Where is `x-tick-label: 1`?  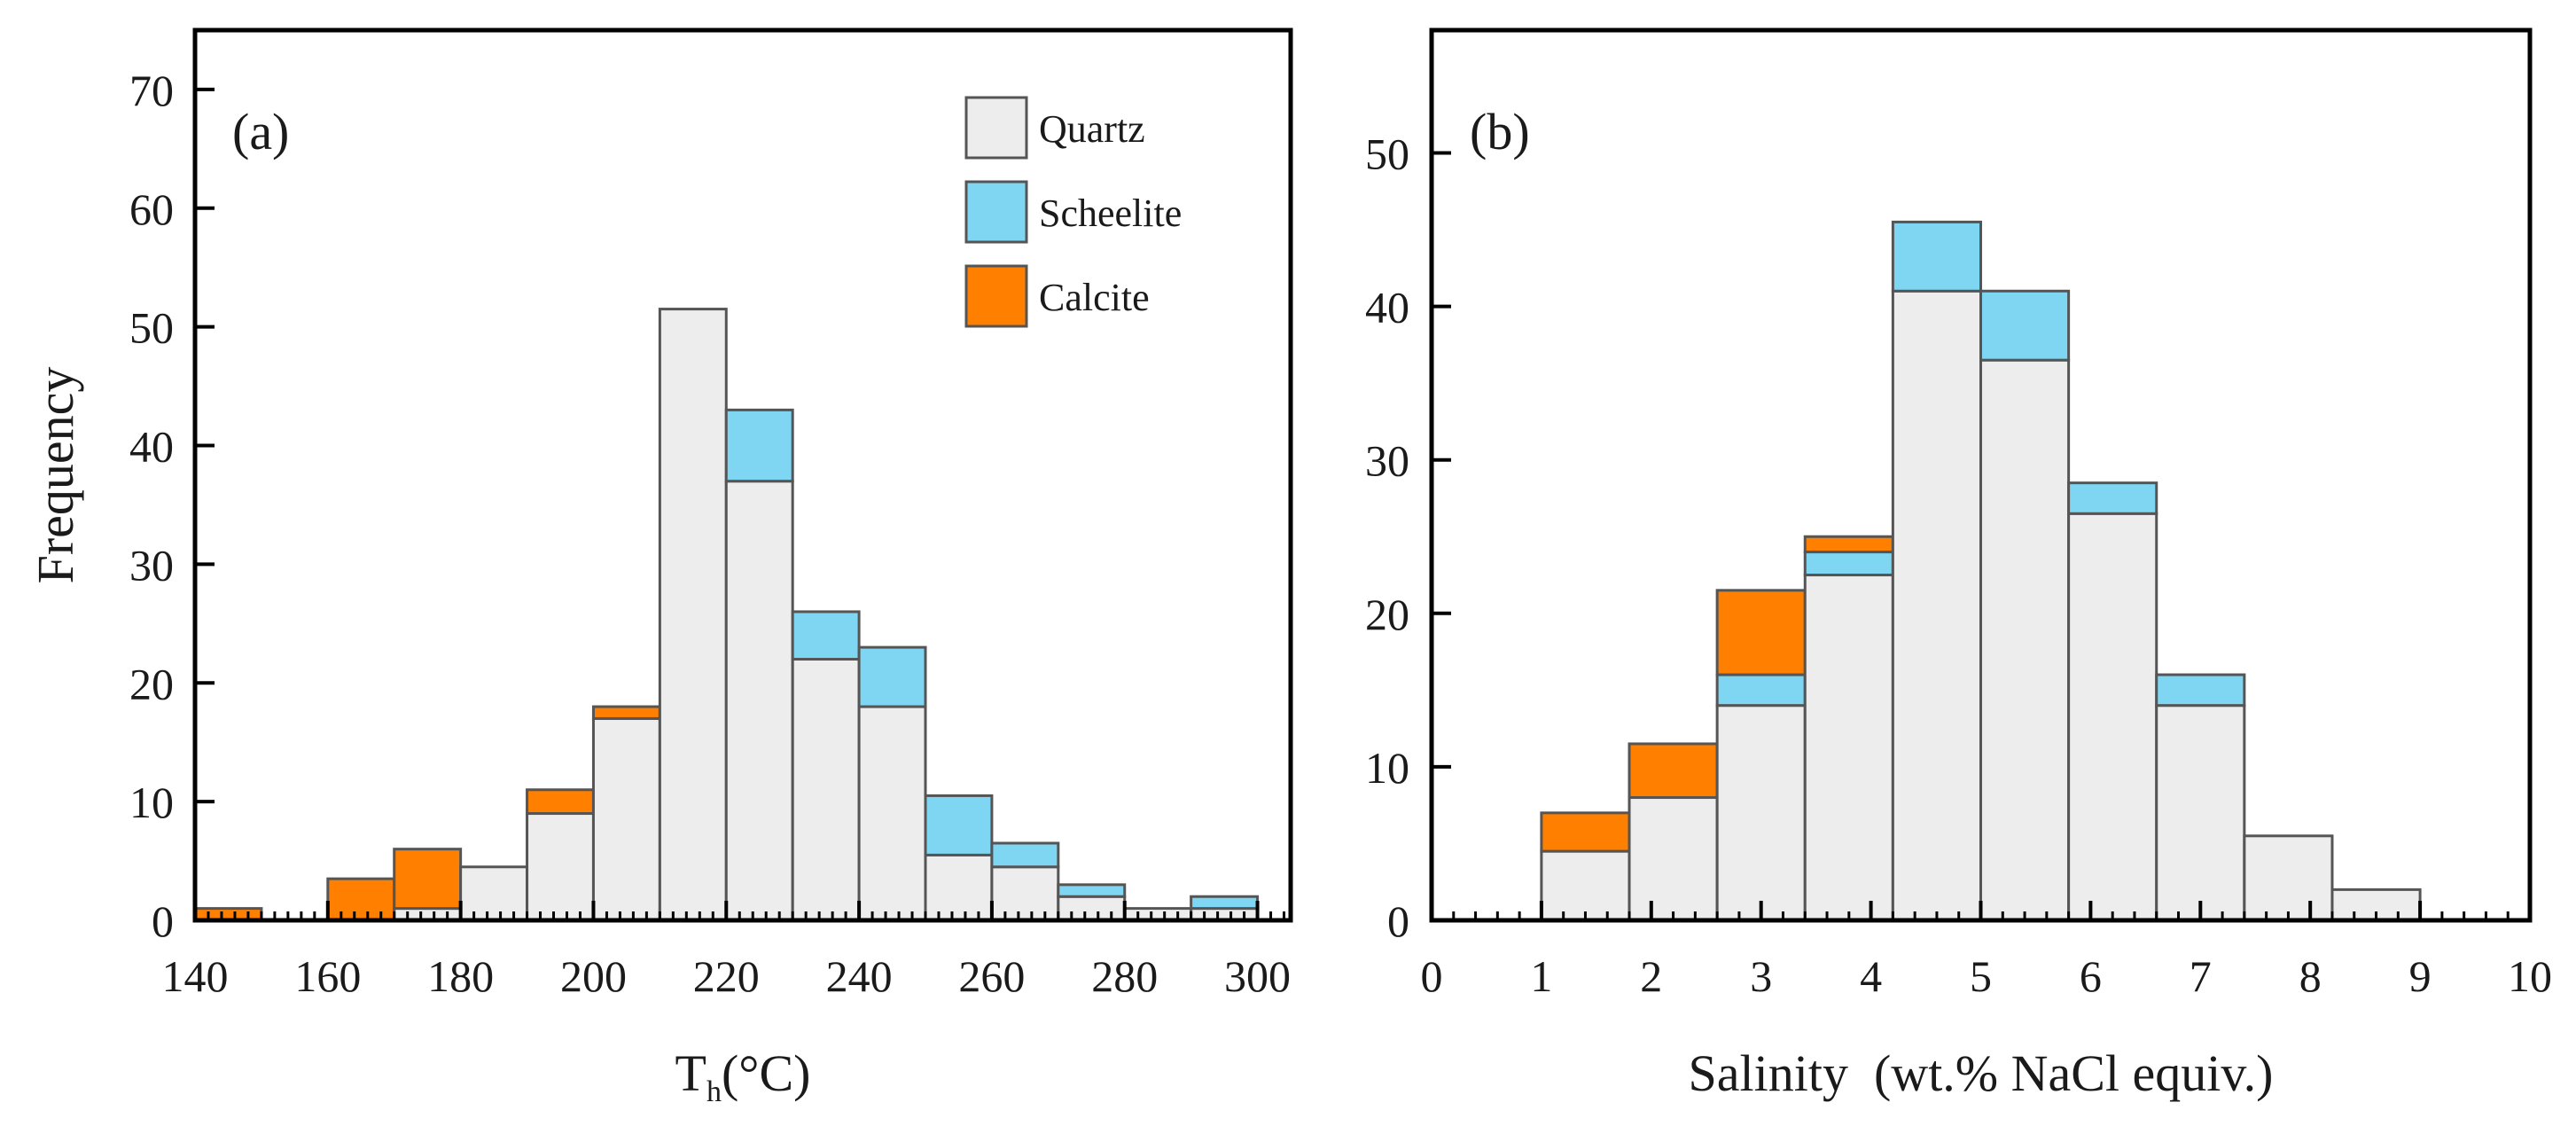 x-tick-label: 1 is located at coordinates (1541, 976).